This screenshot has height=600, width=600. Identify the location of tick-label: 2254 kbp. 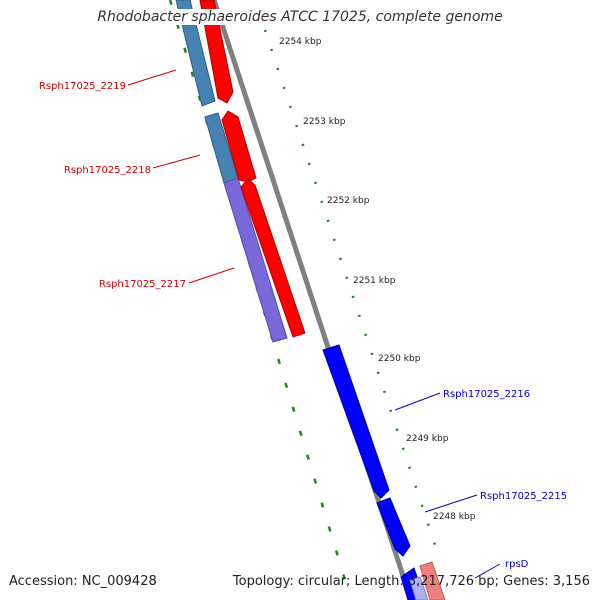
(300, 42).